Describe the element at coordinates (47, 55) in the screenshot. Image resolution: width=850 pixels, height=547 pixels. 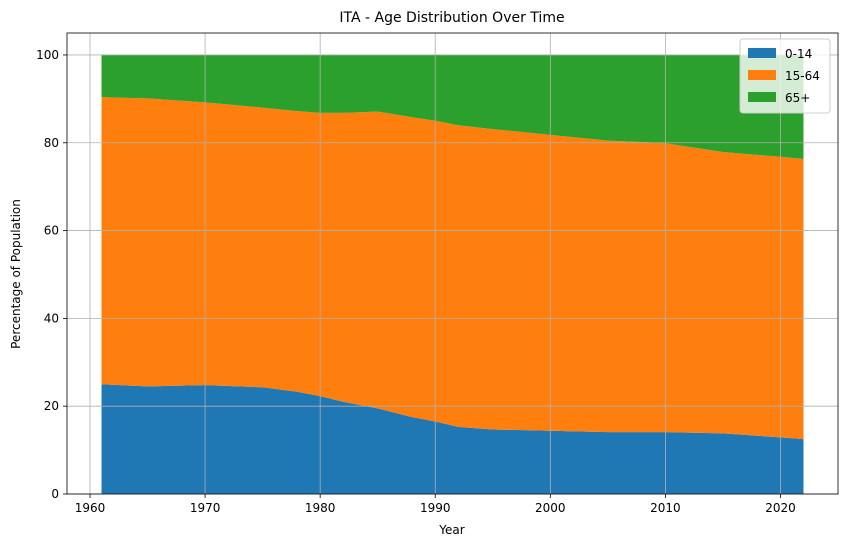
I see `y-tick-label: 100` at that location.